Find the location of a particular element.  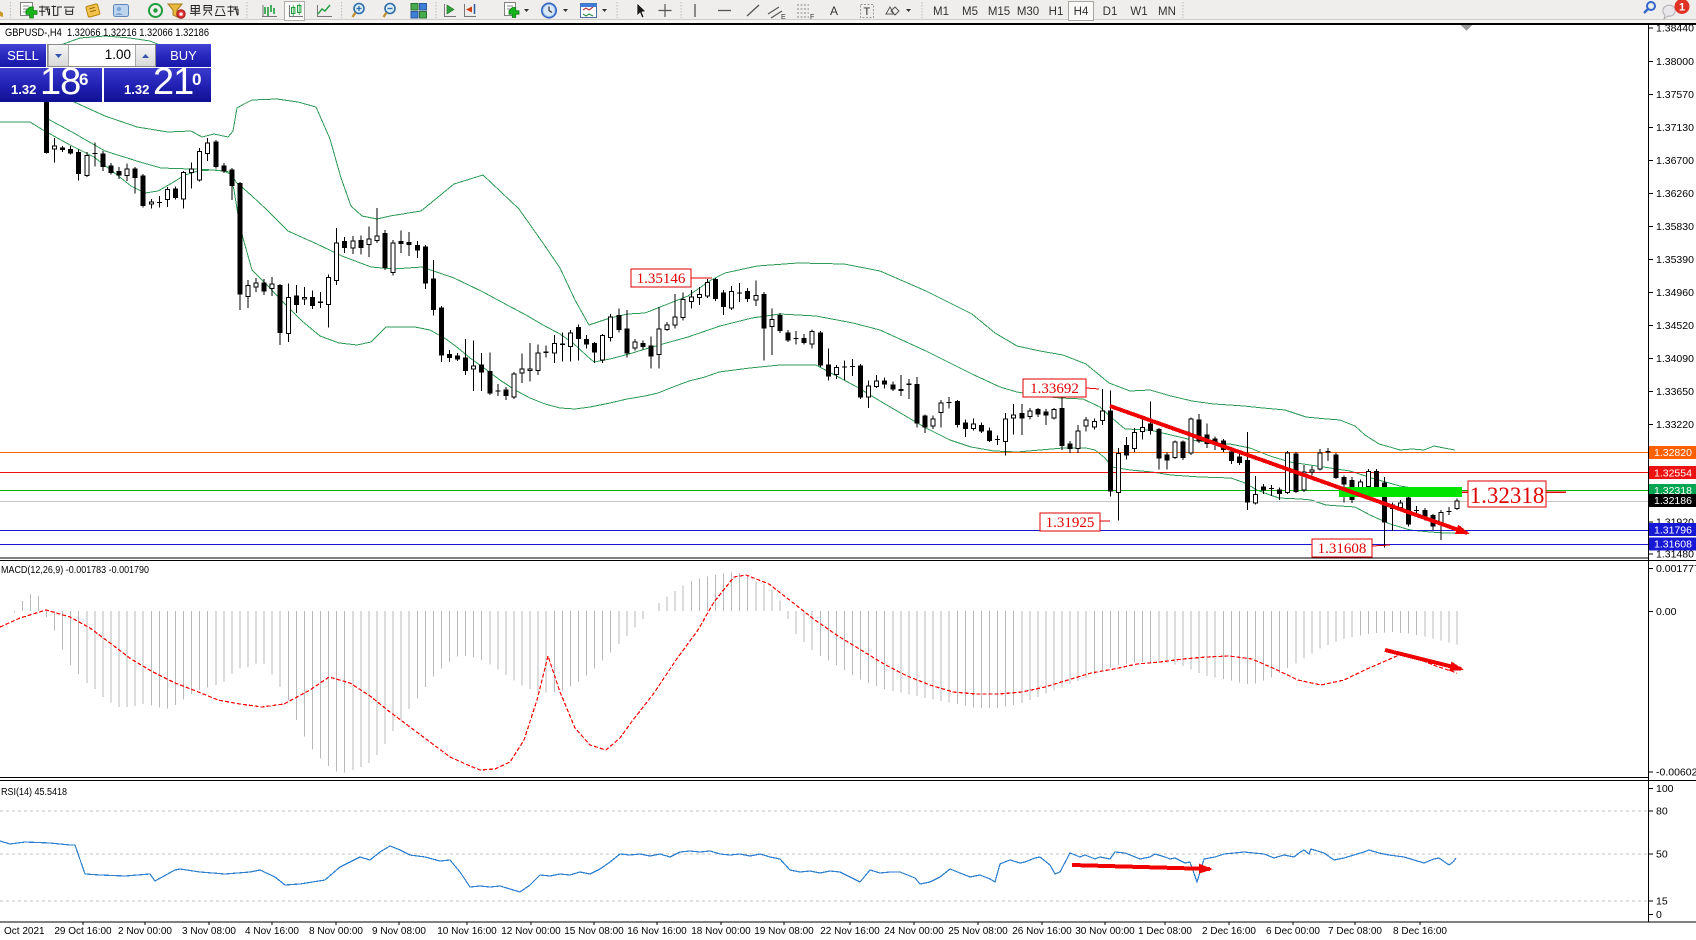

svg-text: 25 Nov 08:00 is located at coordinates (978, 931).